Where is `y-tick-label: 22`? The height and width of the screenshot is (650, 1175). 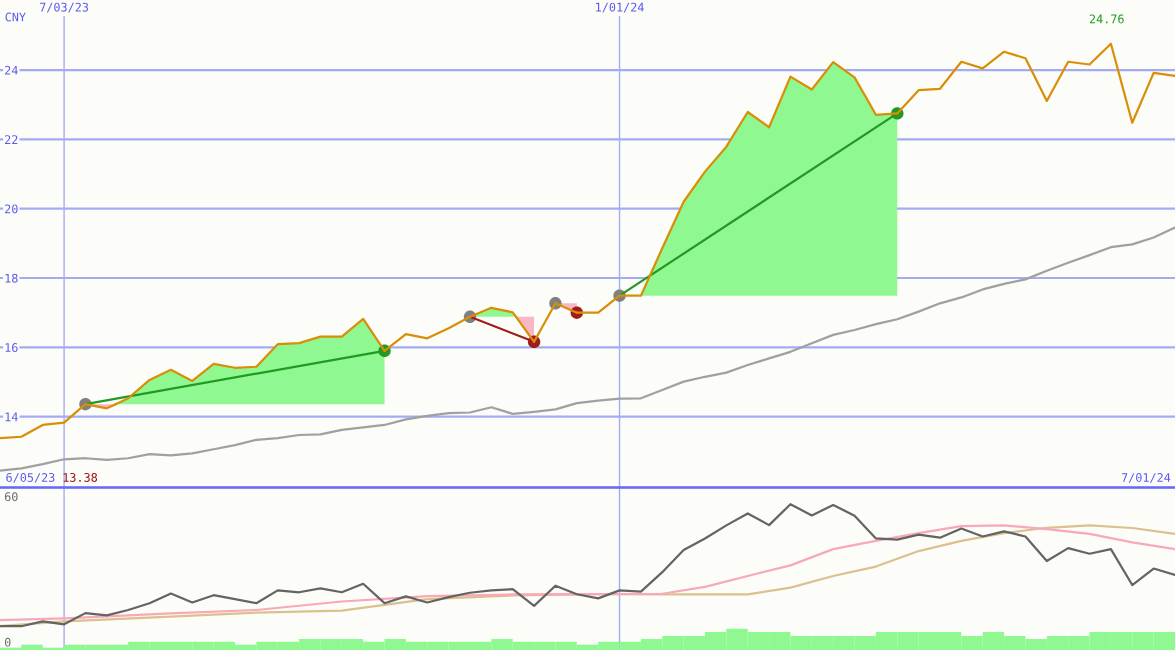 y-tick-label: 22 is located at coordinates (11, 139).